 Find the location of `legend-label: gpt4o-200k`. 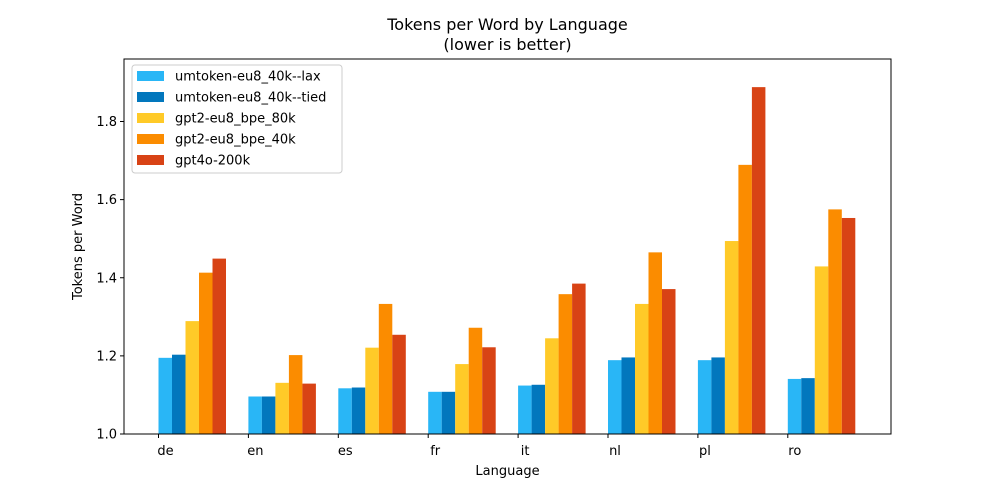

legend-label: gpt4o-200k is located at coordinates (213, 161).